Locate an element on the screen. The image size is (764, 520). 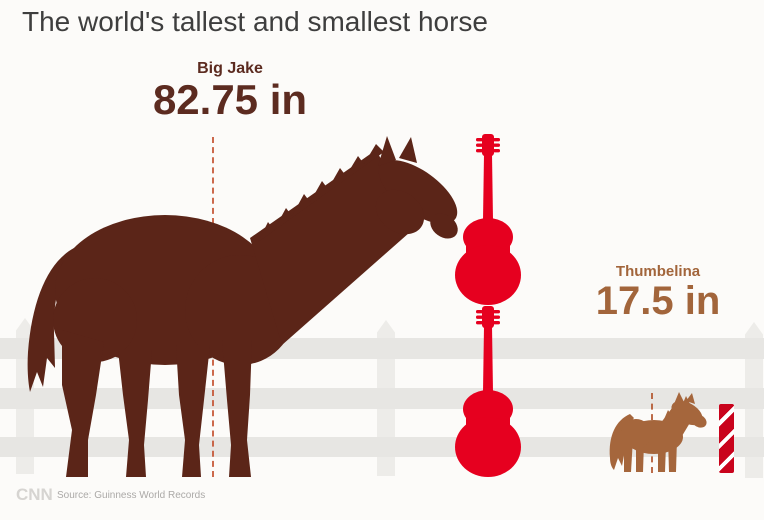
big-jake-name-label: Big Jake is located at coordinates (230, 68).